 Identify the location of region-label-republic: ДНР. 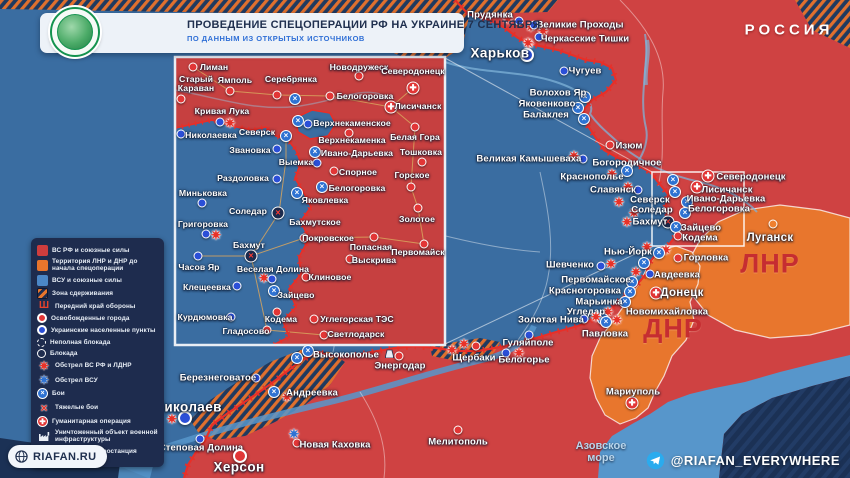
(673, 328).